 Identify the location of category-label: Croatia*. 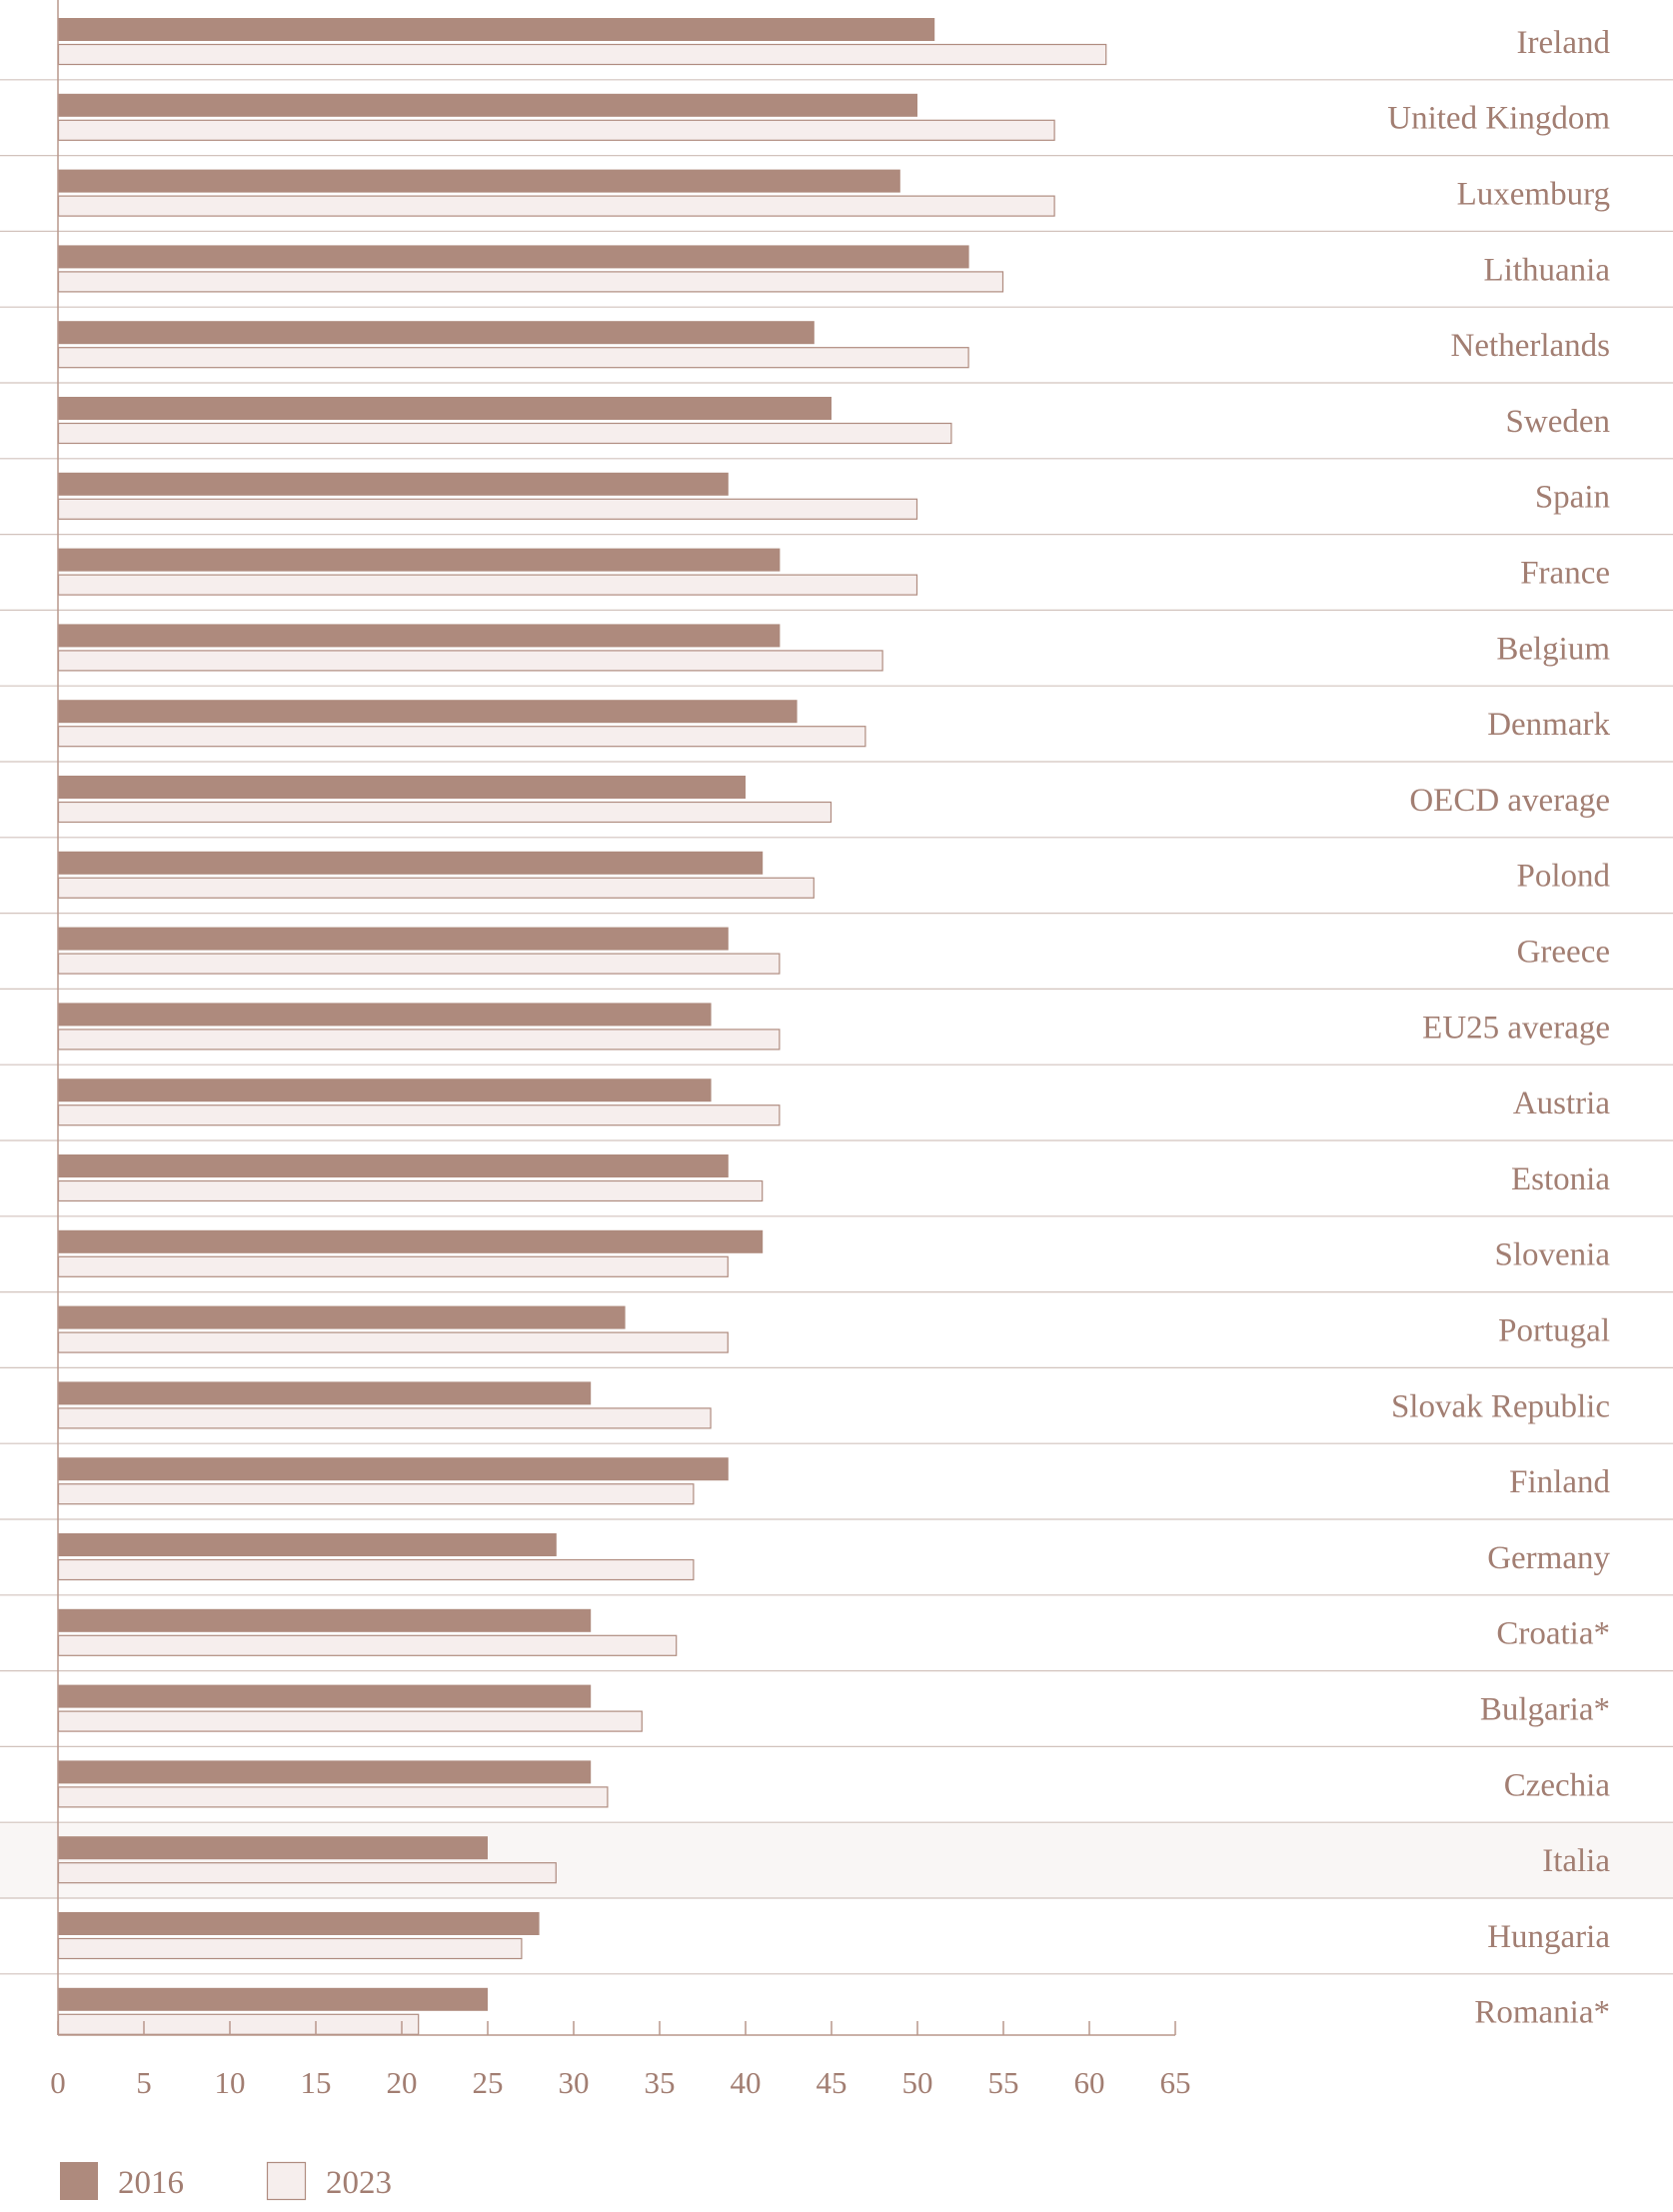
(1553, 1634).